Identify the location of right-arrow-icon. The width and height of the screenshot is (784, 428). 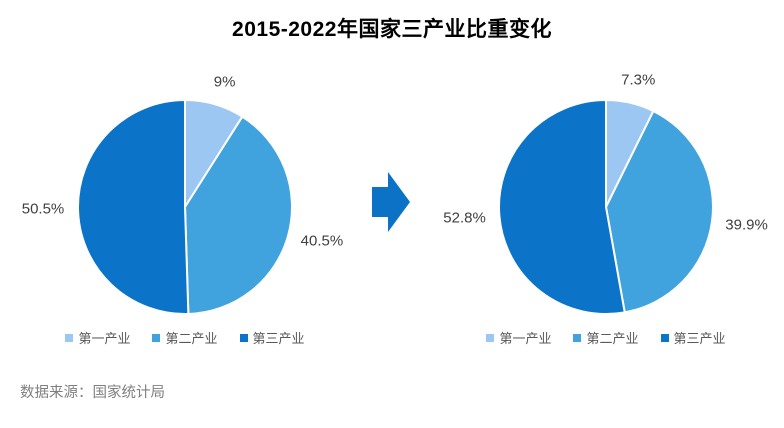
(391, 202).